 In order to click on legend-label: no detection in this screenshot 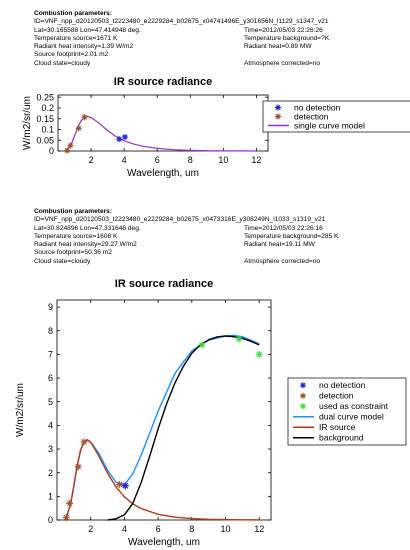, I will do `click(317, 107)`.